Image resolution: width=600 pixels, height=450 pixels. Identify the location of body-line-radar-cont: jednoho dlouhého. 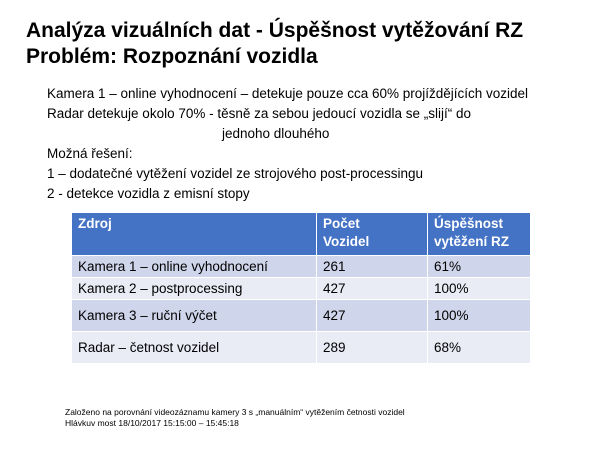
(276, 133).